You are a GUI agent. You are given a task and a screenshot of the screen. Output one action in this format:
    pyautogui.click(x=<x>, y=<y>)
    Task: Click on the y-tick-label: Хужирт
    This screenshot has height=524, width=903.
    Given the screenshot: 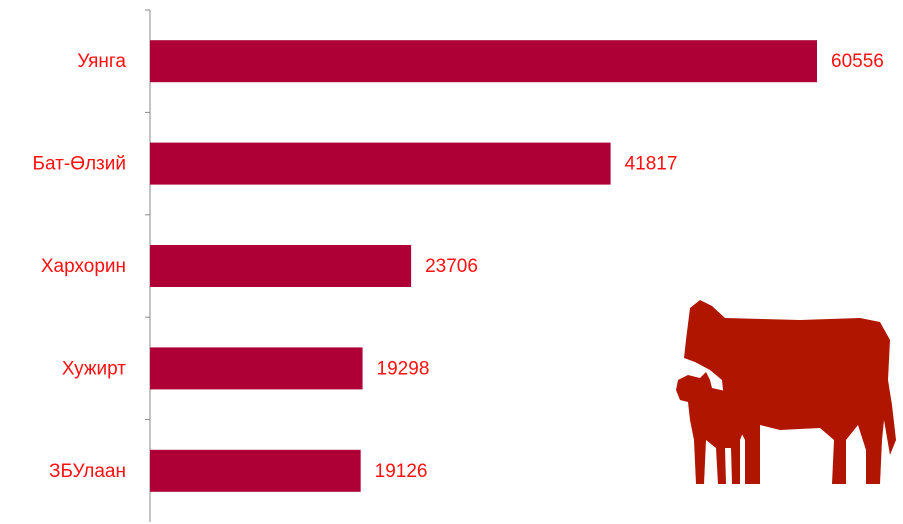 What is the action you would take?
    pyautogui.click(x=94, y=368)
    